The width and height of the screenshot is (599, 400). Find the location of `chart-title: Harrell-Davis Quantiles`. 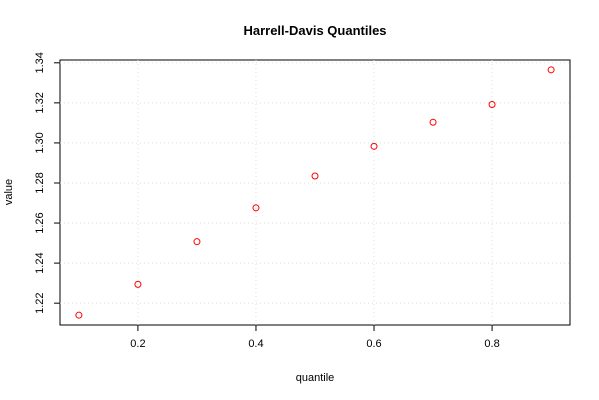

chart-title: Harrell-Davis Quantiles is located at coordinates (314, 30).